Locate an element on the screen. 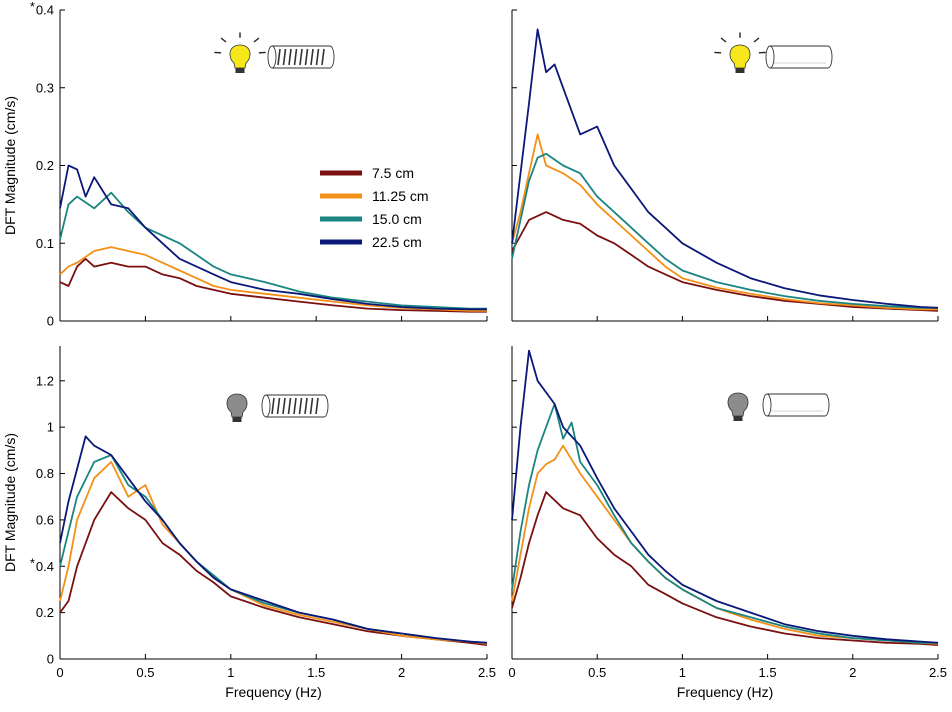  legend-entry: 15.0 cm is located at coordinates (371, 219).